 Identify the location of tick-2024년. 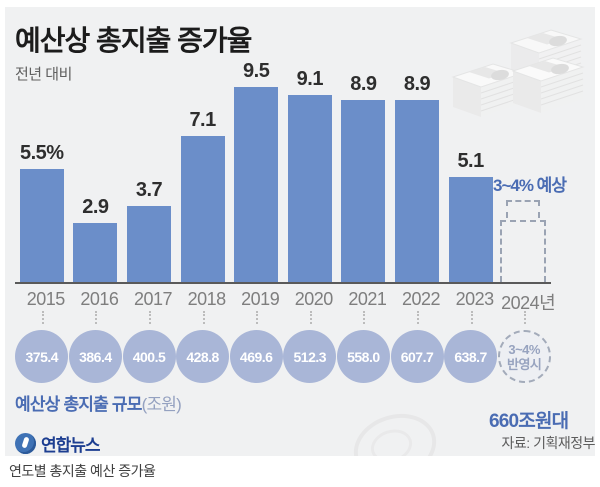
(525, 317).